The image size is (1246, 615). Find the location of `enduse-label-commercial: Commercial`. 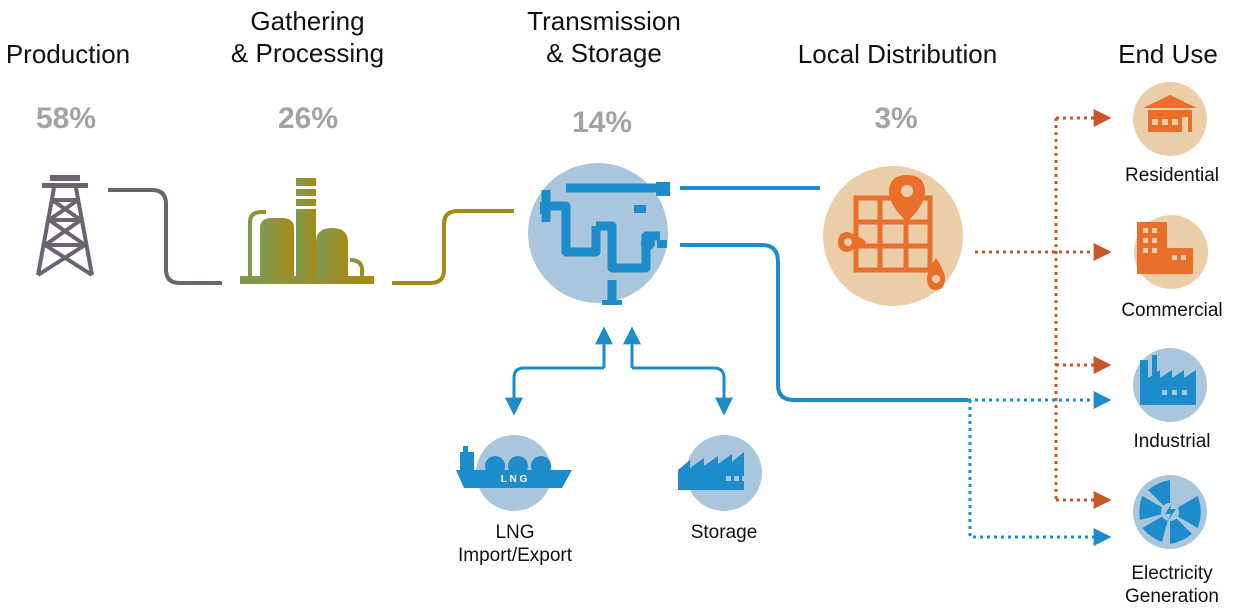

enduse-label-commercial: Commercial is located at coordinates (1172, 310).